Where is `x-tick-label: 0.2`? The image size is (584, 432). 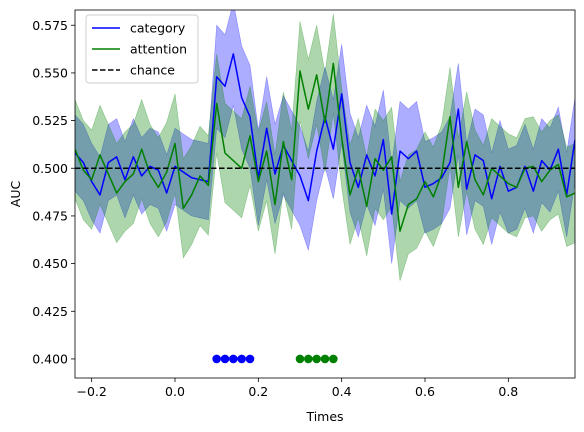 x-tick-label: 0.2 is located at coordinates (258, 391).